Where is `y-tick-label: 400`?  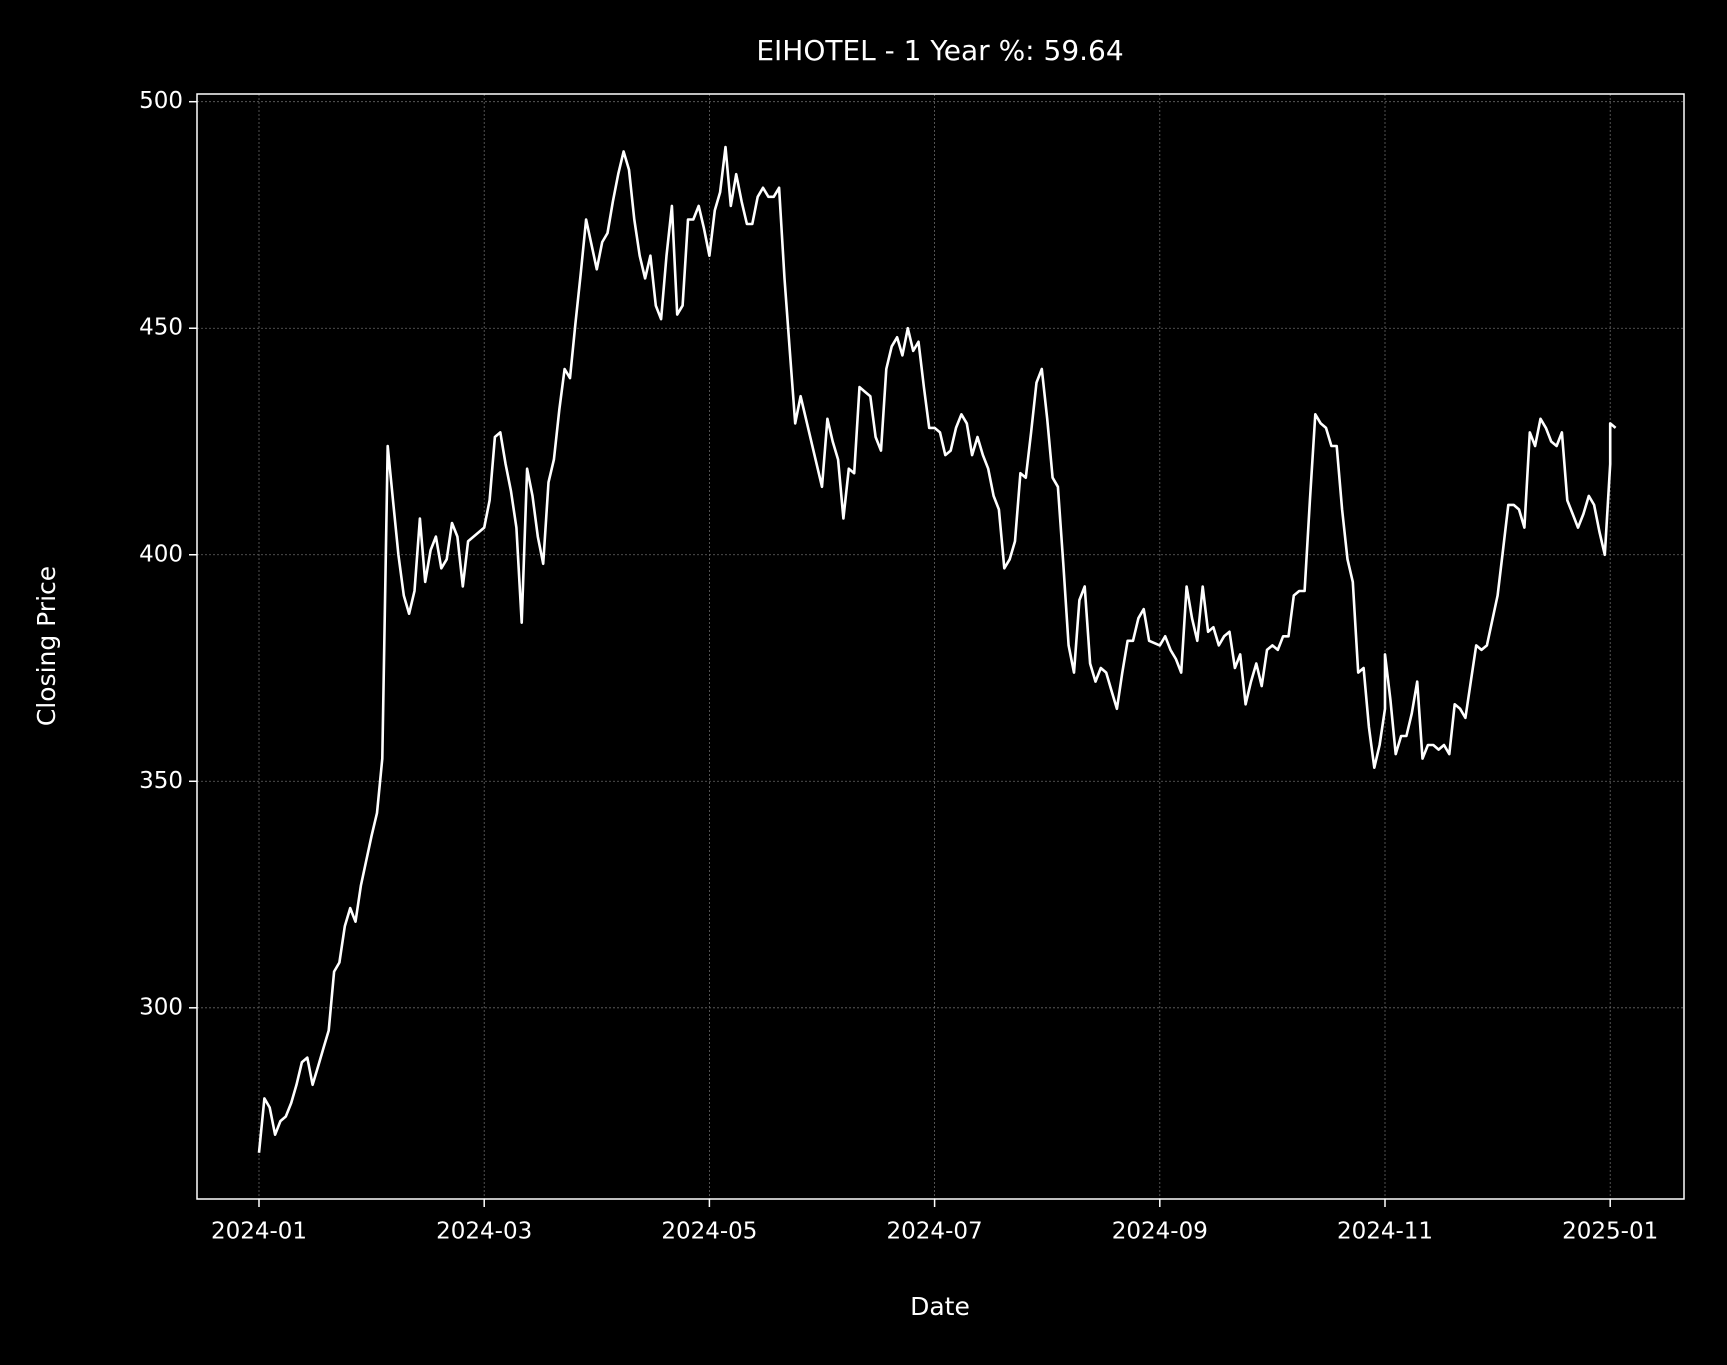 y-tick-label: 400 is located at coordinates (161, 554).